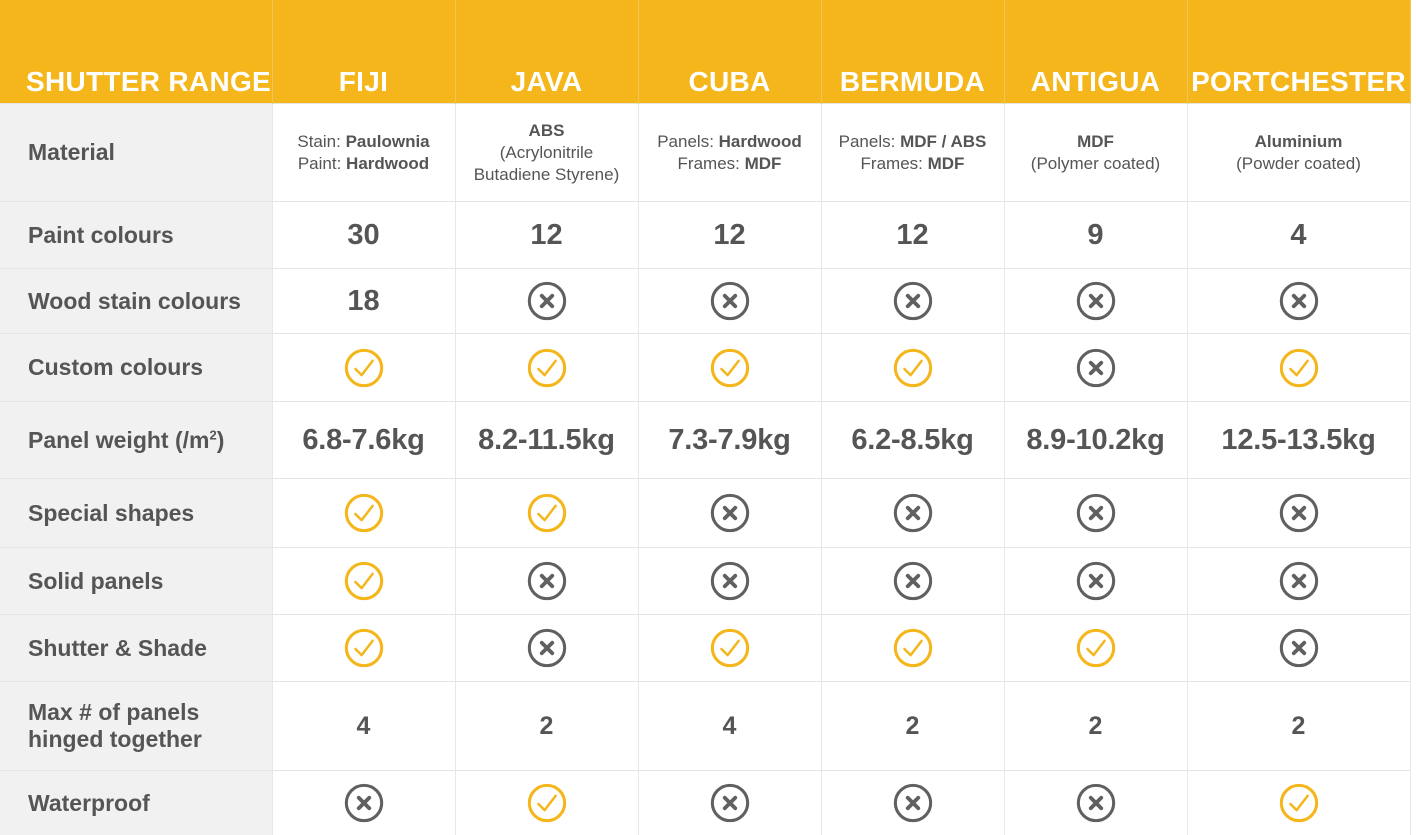 The width and height of the screenshot is (1416, 835). I want to click on custom-cell-cuba, so click(729, 368).